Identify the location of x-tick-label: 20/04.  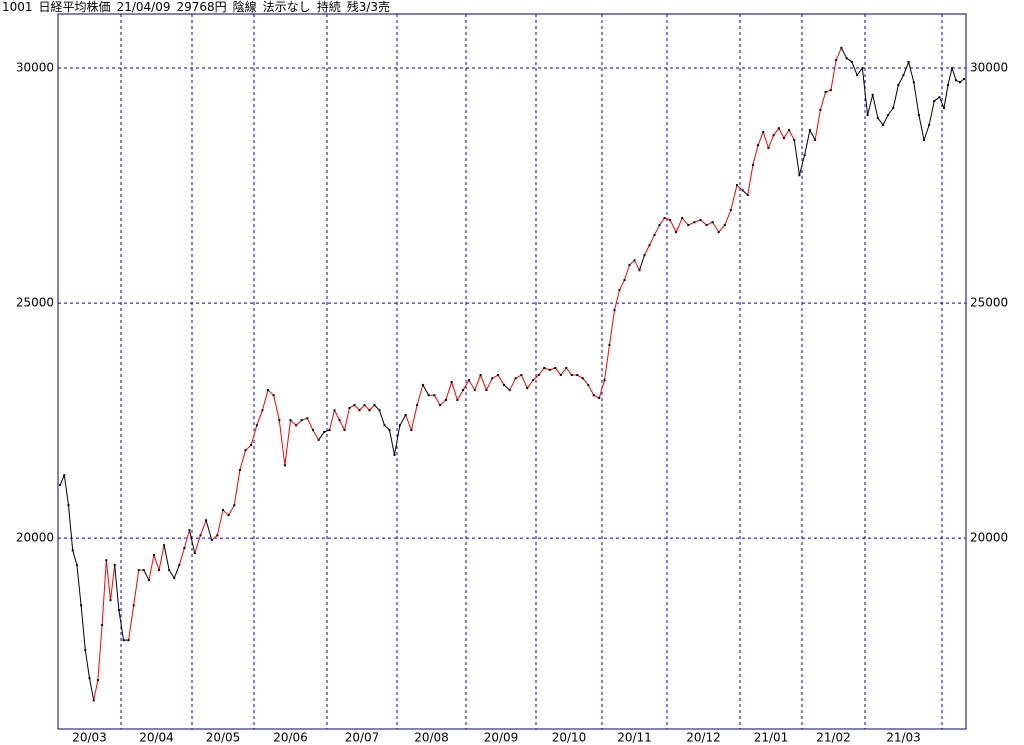
(156, 738).